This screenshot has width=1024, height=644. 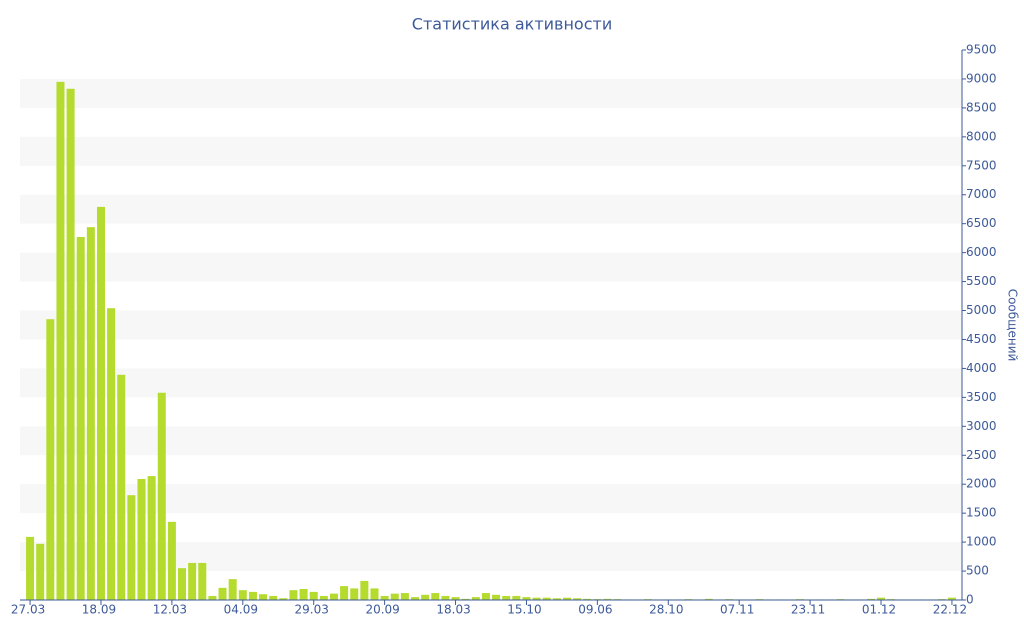 I want to click on y-tick-label: 2500, so click(x=981, y=455).